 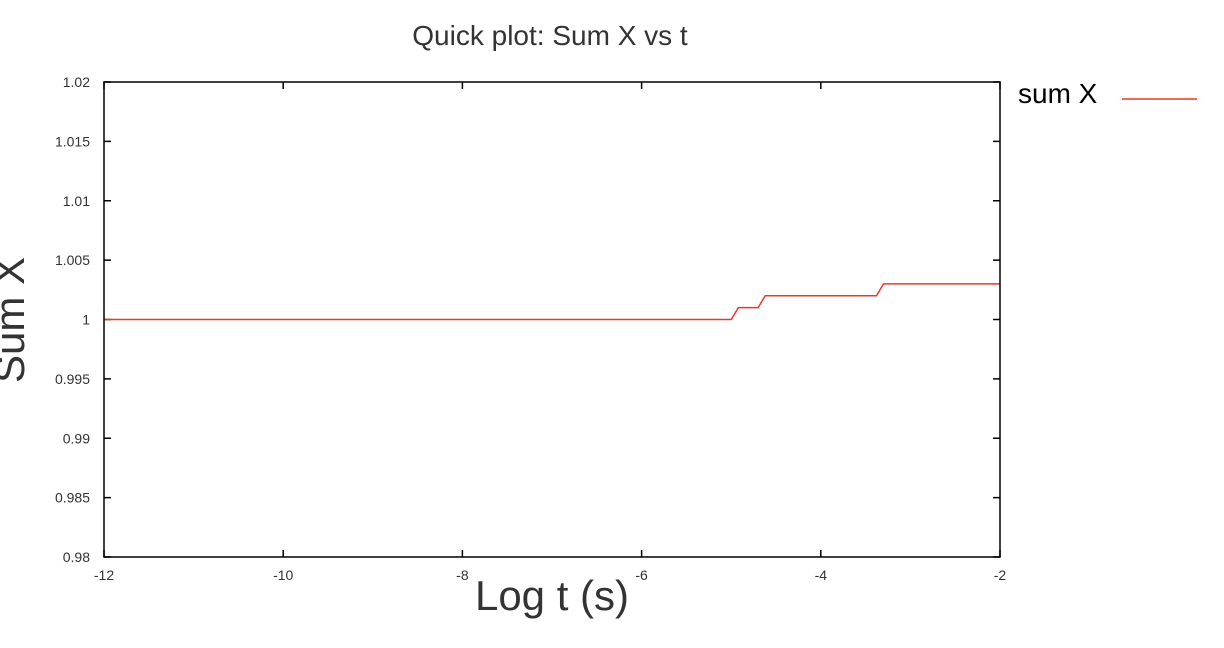 I want to click on y-axis-label-group: Sum X, so click(x=16, y=320).